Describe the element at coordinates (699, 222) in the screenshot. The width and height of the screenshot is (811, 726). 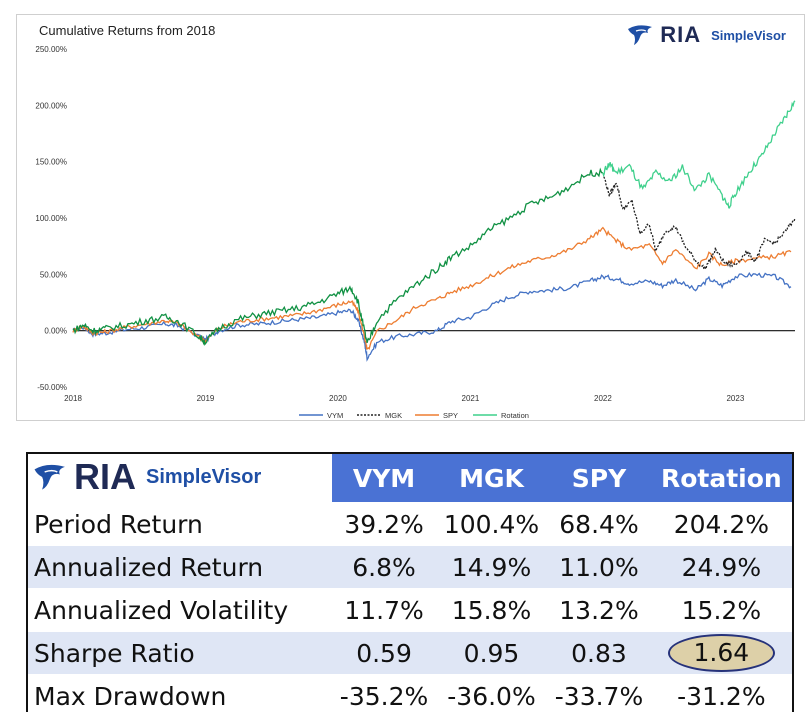
I see `series-mgk-line` at that location.